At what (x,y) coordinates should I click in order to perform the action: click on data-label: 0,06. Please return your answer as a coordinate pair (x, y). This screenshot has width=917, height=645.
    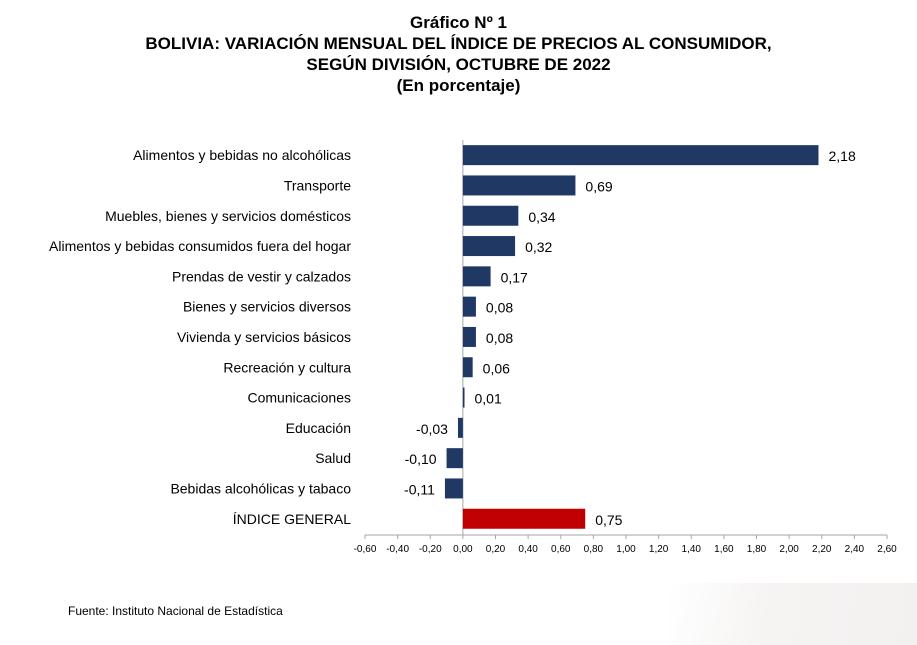
    Looking at the image, I should click on (496, 368).